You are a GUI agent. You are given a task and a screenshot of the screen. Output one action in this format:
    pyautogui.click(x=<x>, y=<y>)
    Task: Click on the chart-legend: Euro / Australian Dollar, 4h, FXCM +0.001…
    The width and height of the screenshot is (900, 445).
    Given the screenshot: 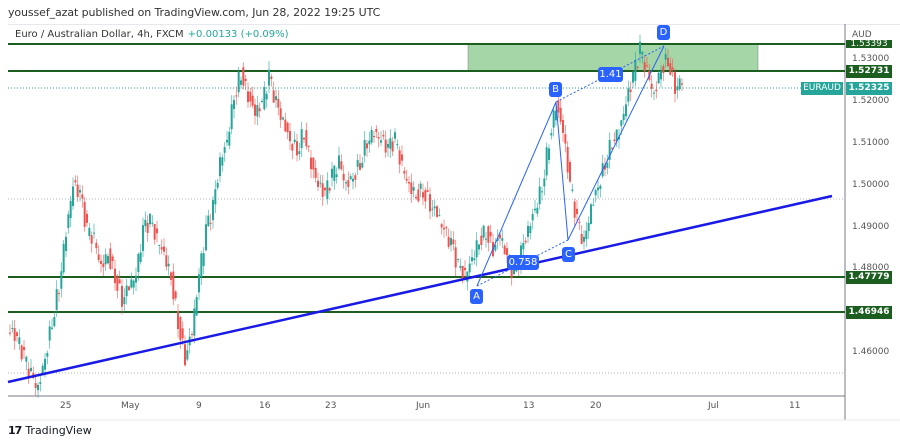 What is the action you would take?
    pyautogui.click(x=152, y=34)
    